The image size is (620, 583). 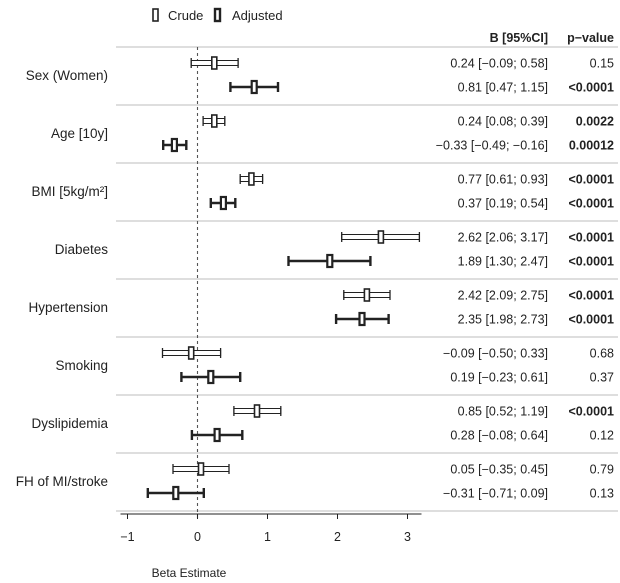 I want to click on x-tick-label: 0, so click(x=197, y=537).